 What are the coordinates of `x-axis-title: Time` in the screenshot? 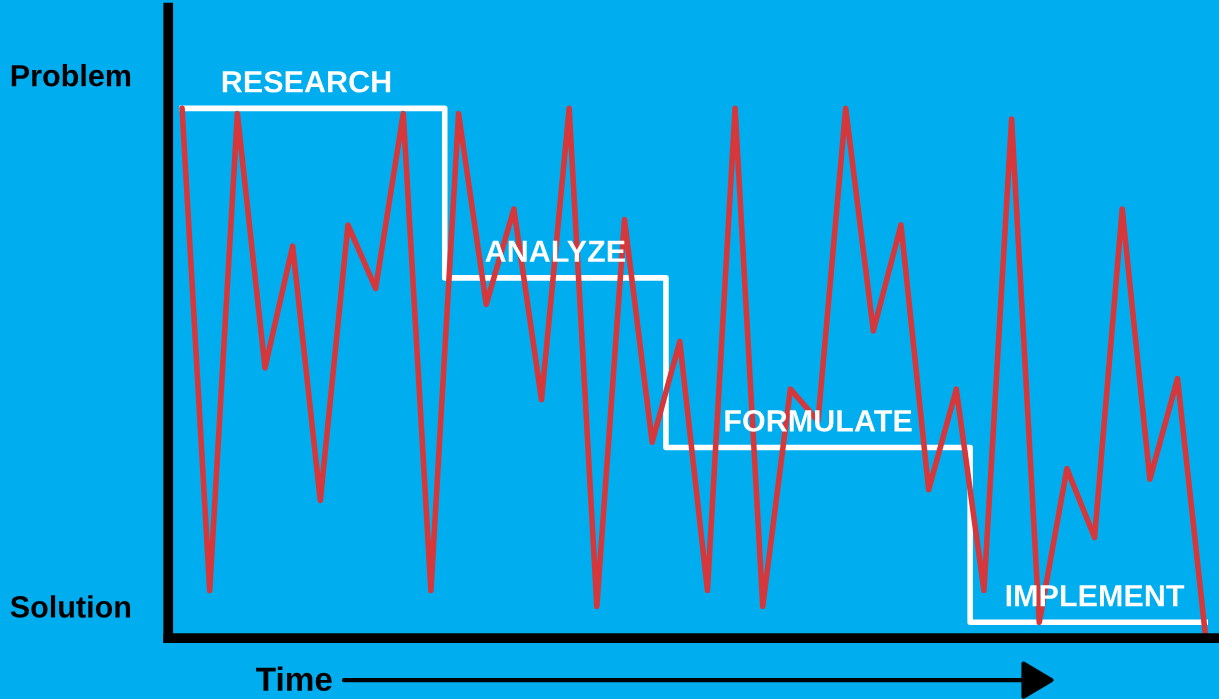 It's located at (294, 679).